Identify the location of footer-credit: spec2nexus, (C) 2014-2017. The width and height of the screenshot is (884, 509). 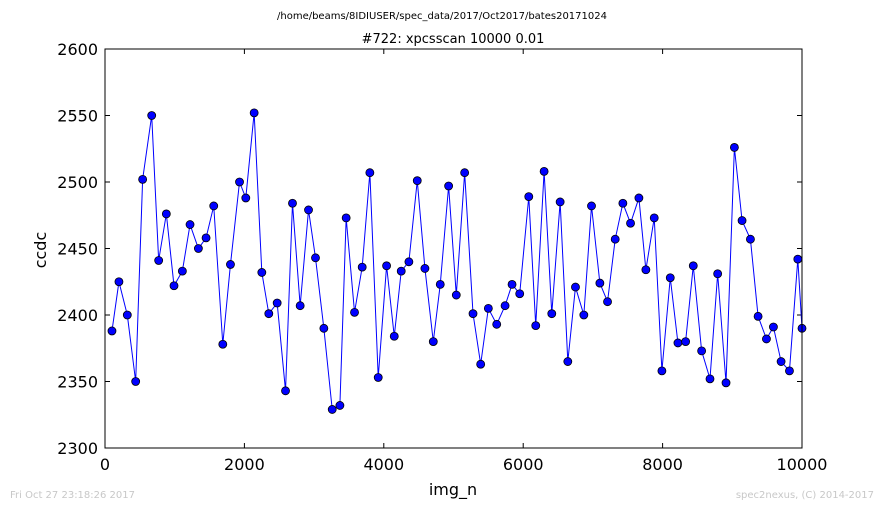
(805, 495).